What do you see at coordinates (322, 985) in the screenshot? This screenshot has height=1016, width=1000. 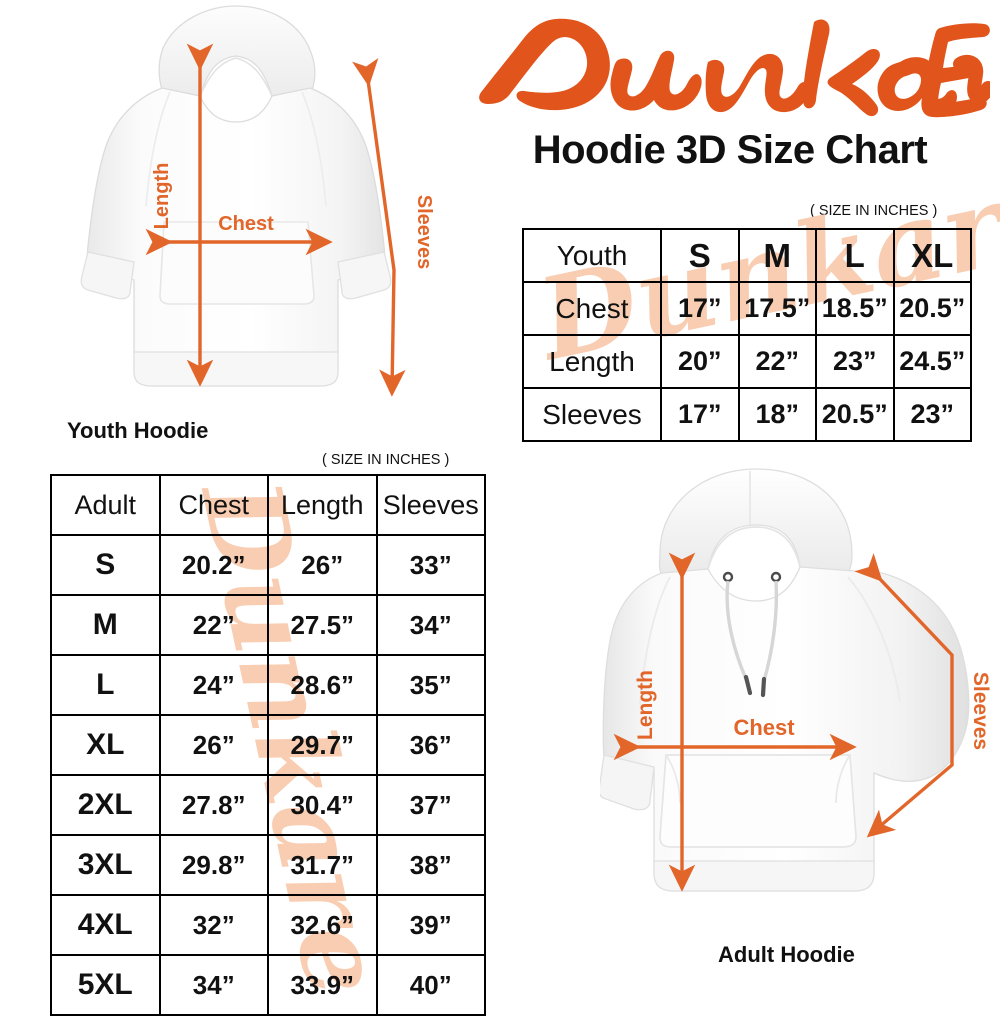 I see `adult-5xl-length: 33.9”` at bounding box center [322, 985].